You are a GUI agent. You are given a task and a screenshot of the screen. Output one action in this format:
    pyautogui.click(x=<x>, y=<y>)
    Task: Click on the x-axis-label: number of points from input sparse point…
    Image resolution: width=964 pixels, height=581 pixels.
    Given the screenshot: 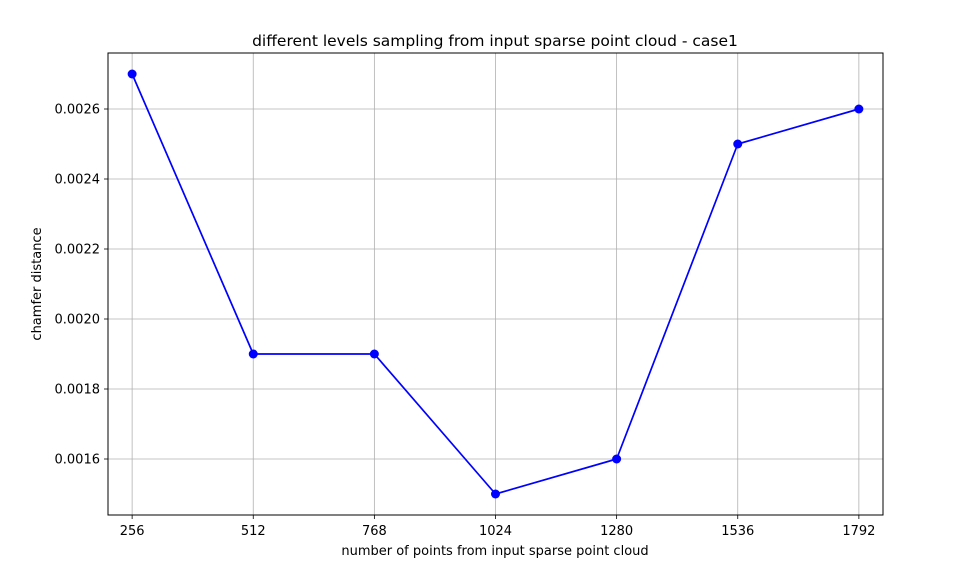 What is the action you would take?
    pyautogui.click(x=494, y=551)
    